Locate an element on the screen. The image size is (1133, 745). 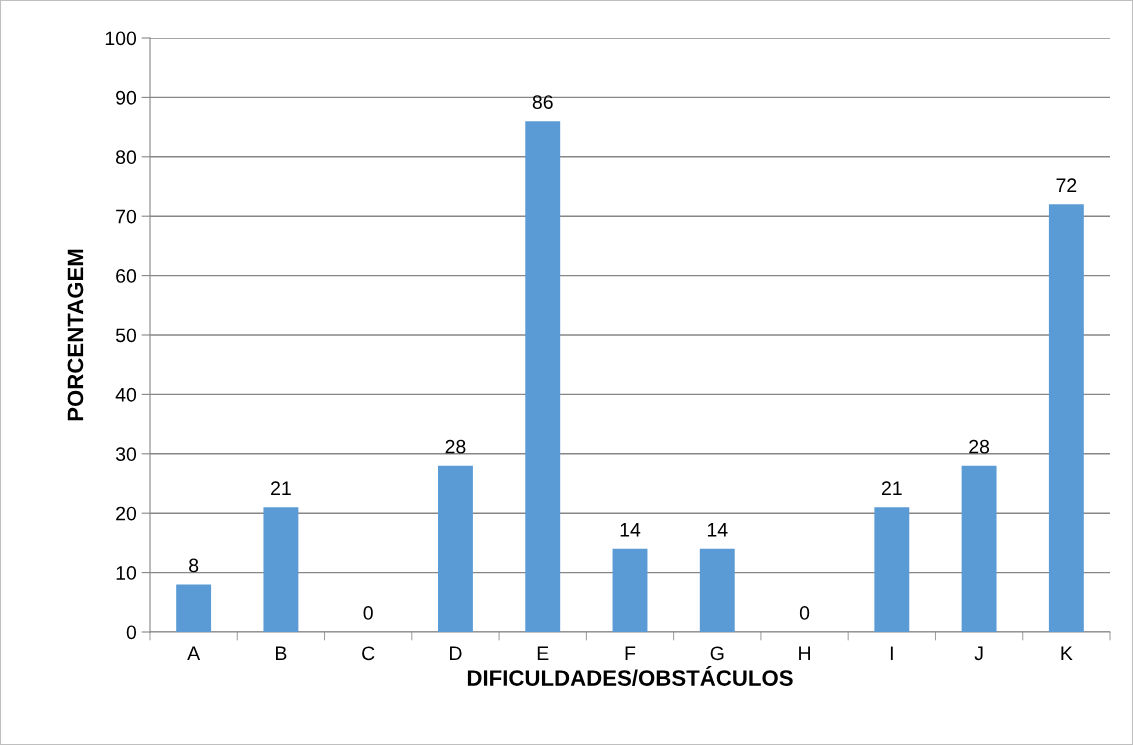
x-tick-label: J is located at coordinates (978, 653).